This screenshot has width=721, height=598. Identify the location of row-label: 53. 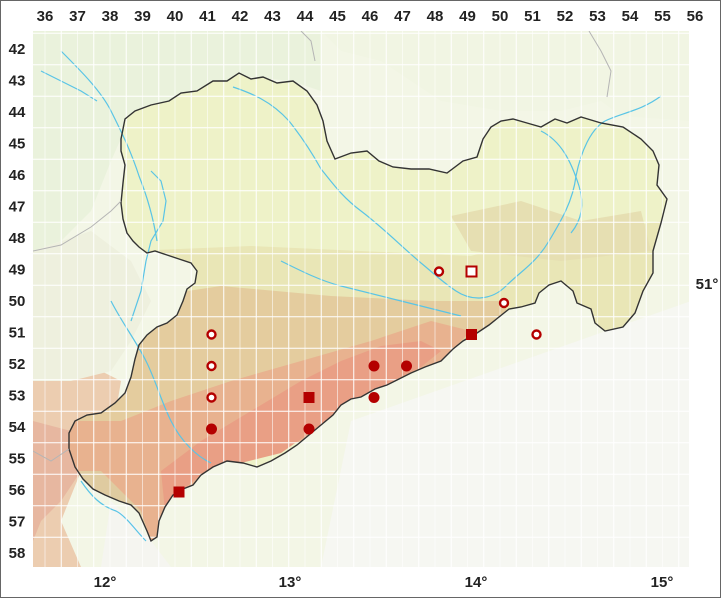
(17, 396).